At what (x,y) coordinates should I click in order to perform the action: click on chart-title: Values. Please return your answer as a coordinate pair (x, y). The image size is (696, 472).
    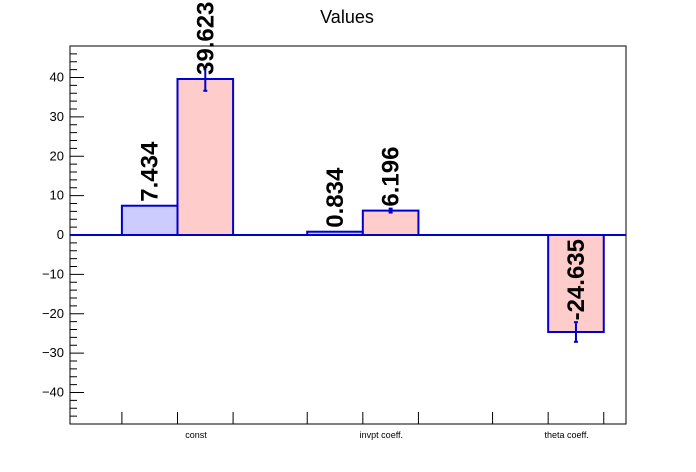
    Looking at the image, I should click on (347, 17).